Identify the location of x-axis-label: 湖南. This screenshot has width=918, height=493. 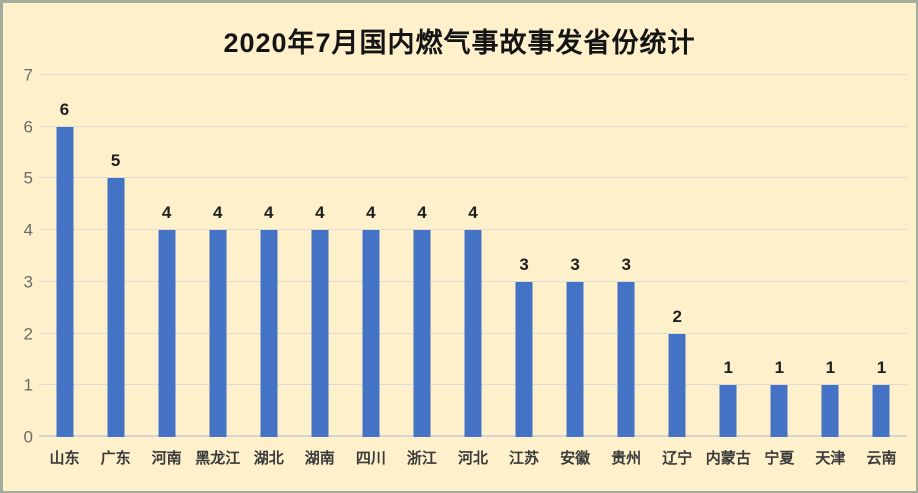
(319, 458).